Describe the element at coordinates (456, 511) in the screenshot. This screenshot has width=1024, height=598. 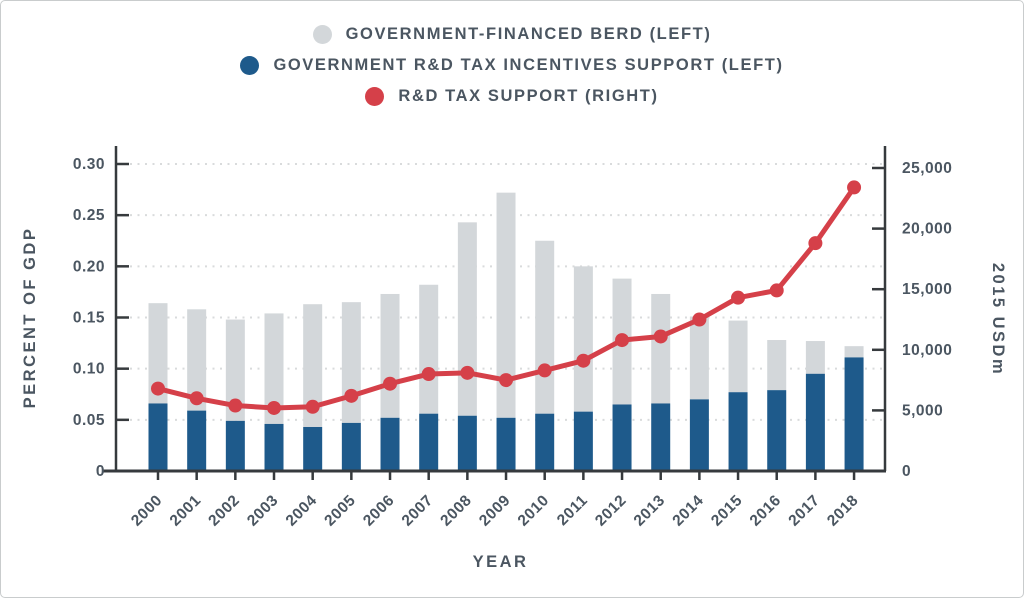
I see `x-axis-tick-label: 2008` at that location.